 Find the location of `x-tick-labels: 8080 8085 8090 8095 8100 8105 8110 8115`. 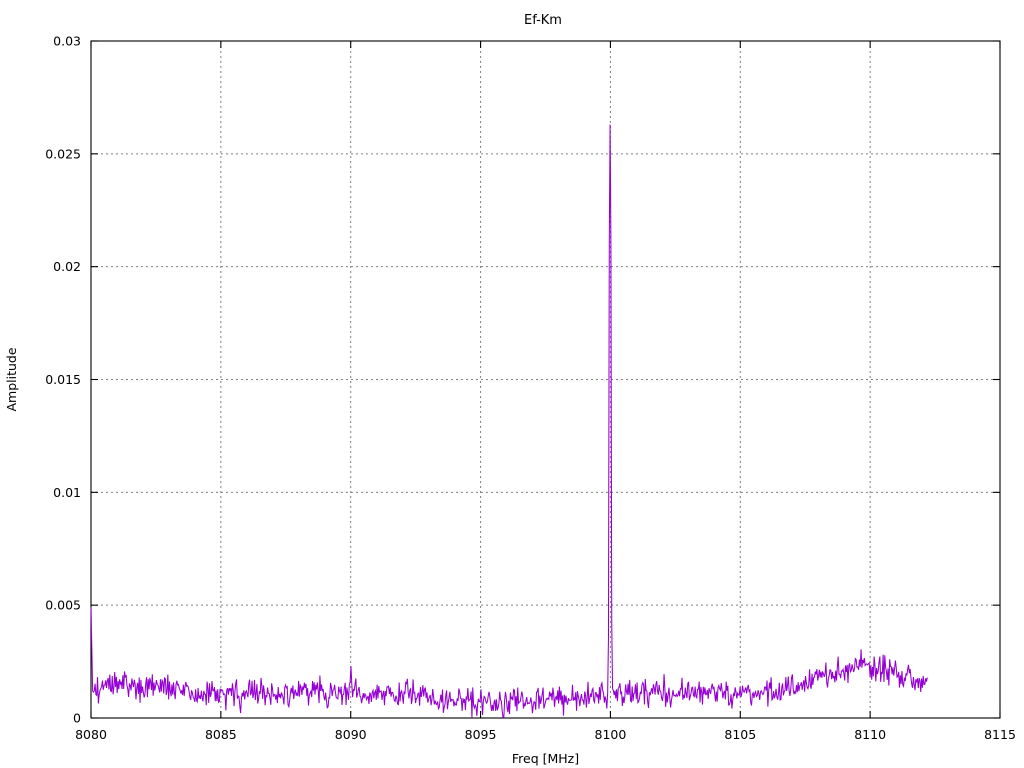

x-tick-labels: 8080 8085 8090 8095 8100 8105 8110 8115 is located at coordinates (545, 734).